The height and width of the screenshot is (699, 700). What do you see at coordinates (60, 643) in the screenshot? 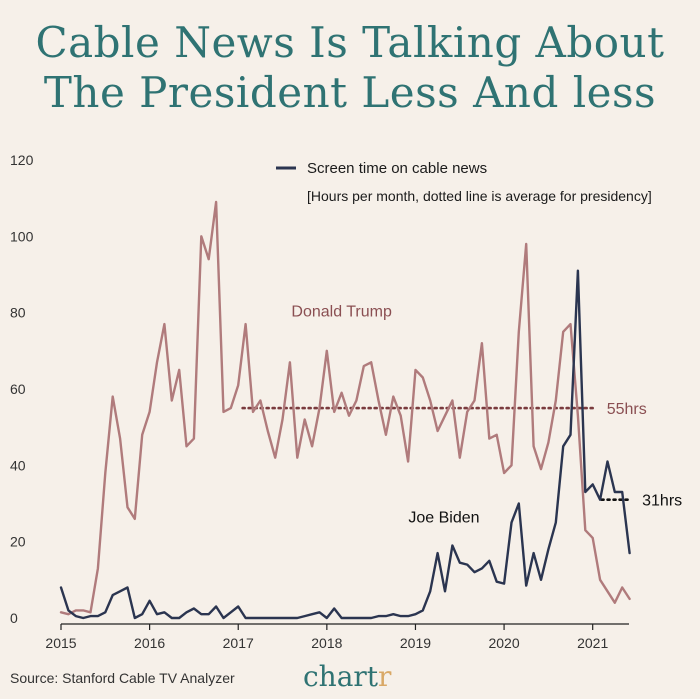
I see `x-tick-label: 2015` at bounding box center [60, 643].